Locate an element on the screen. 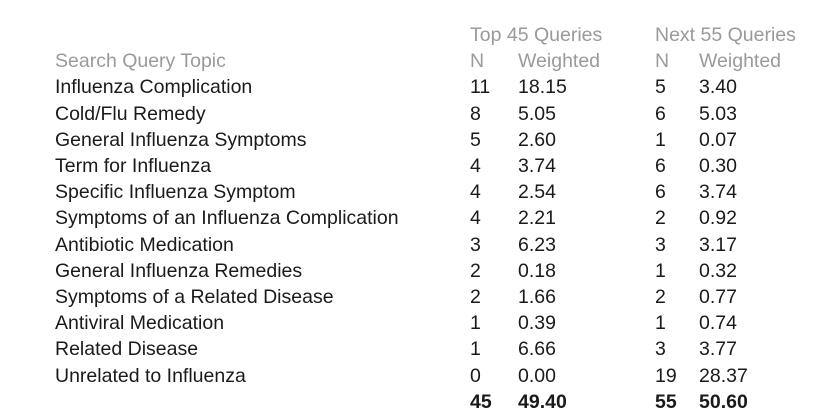  topic-cell: Related Disease is located at coordinates (127, 349).